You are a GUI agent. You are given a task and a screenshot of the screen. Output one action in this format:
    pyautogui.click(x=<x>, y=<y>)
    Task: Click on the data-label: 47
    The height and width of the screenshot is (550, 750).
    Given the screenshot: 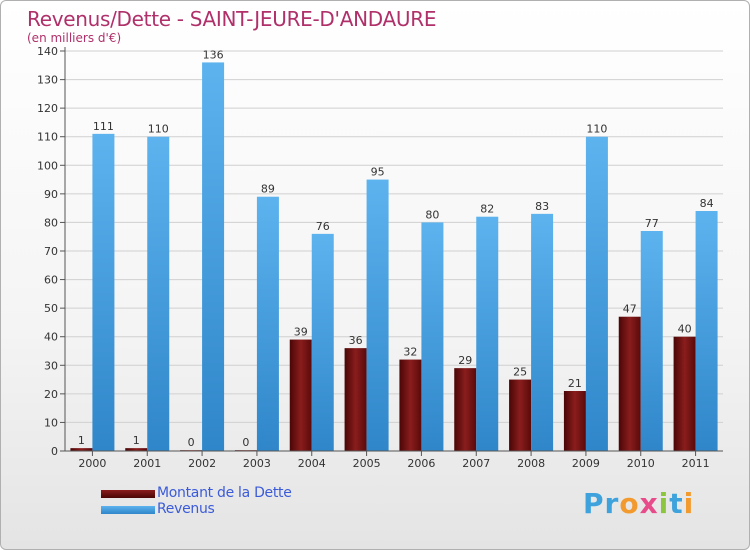 What is the action you would take?
    pyautogui.click(x=630, y=309)
    